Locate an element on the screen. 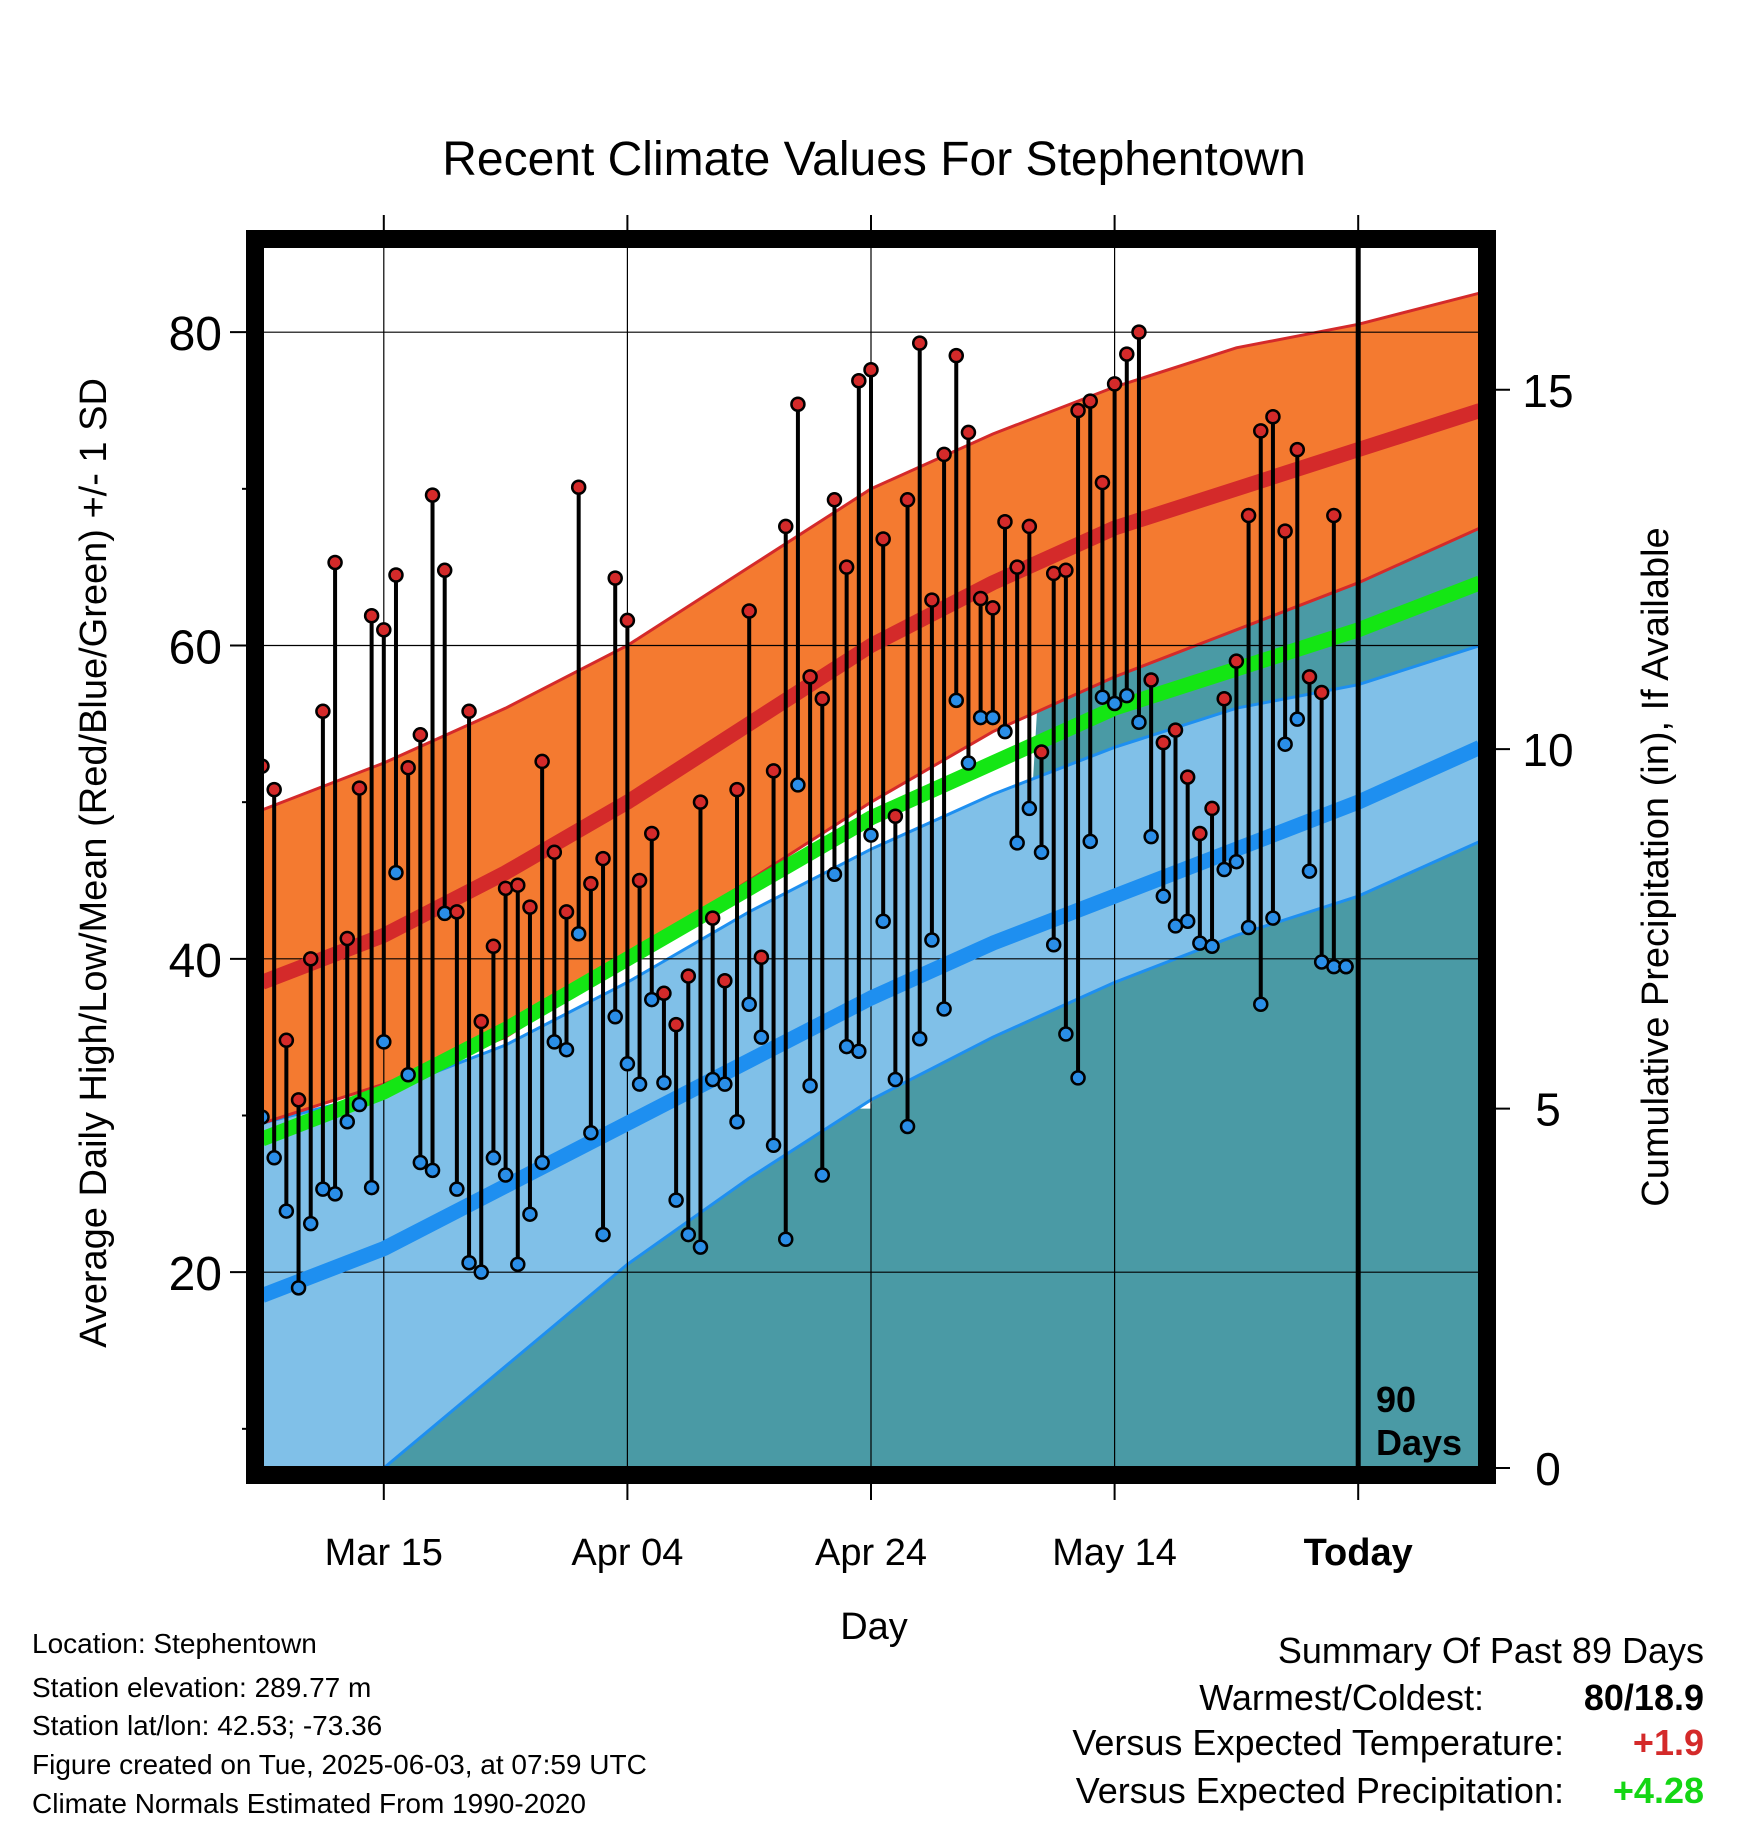  y2-axis-ticks: 0 5 10 15 is located at coordinates (1530, 930).